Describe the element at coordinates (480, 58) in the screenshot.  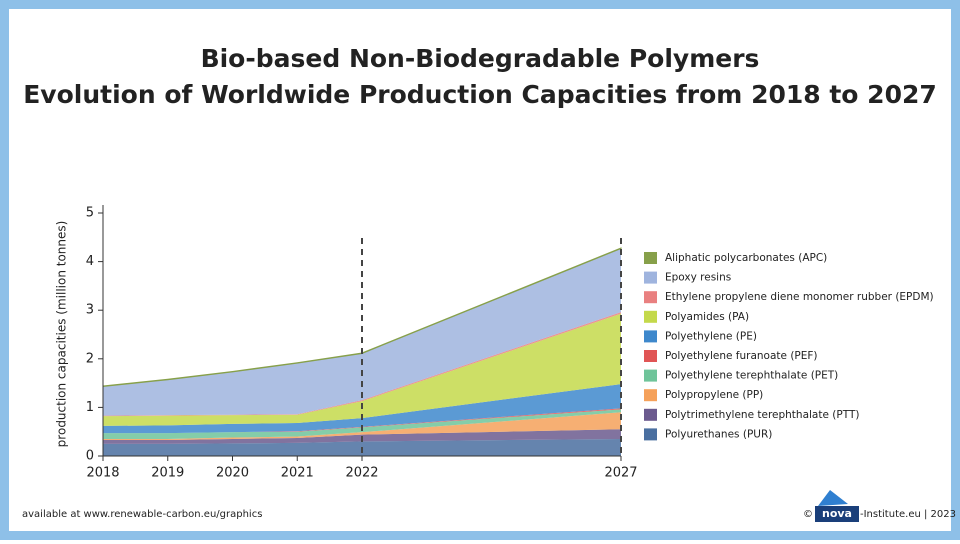
I see `chart-title: Bio-based Non-Biodegradable Polymers` at that location.